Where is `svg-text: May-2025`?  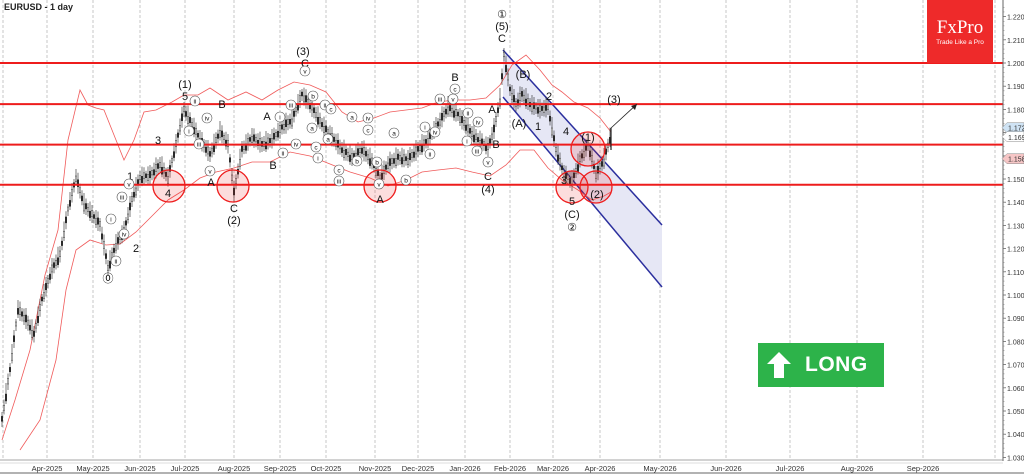
svg-text: May-2025 is located at coordinates (92, 468).